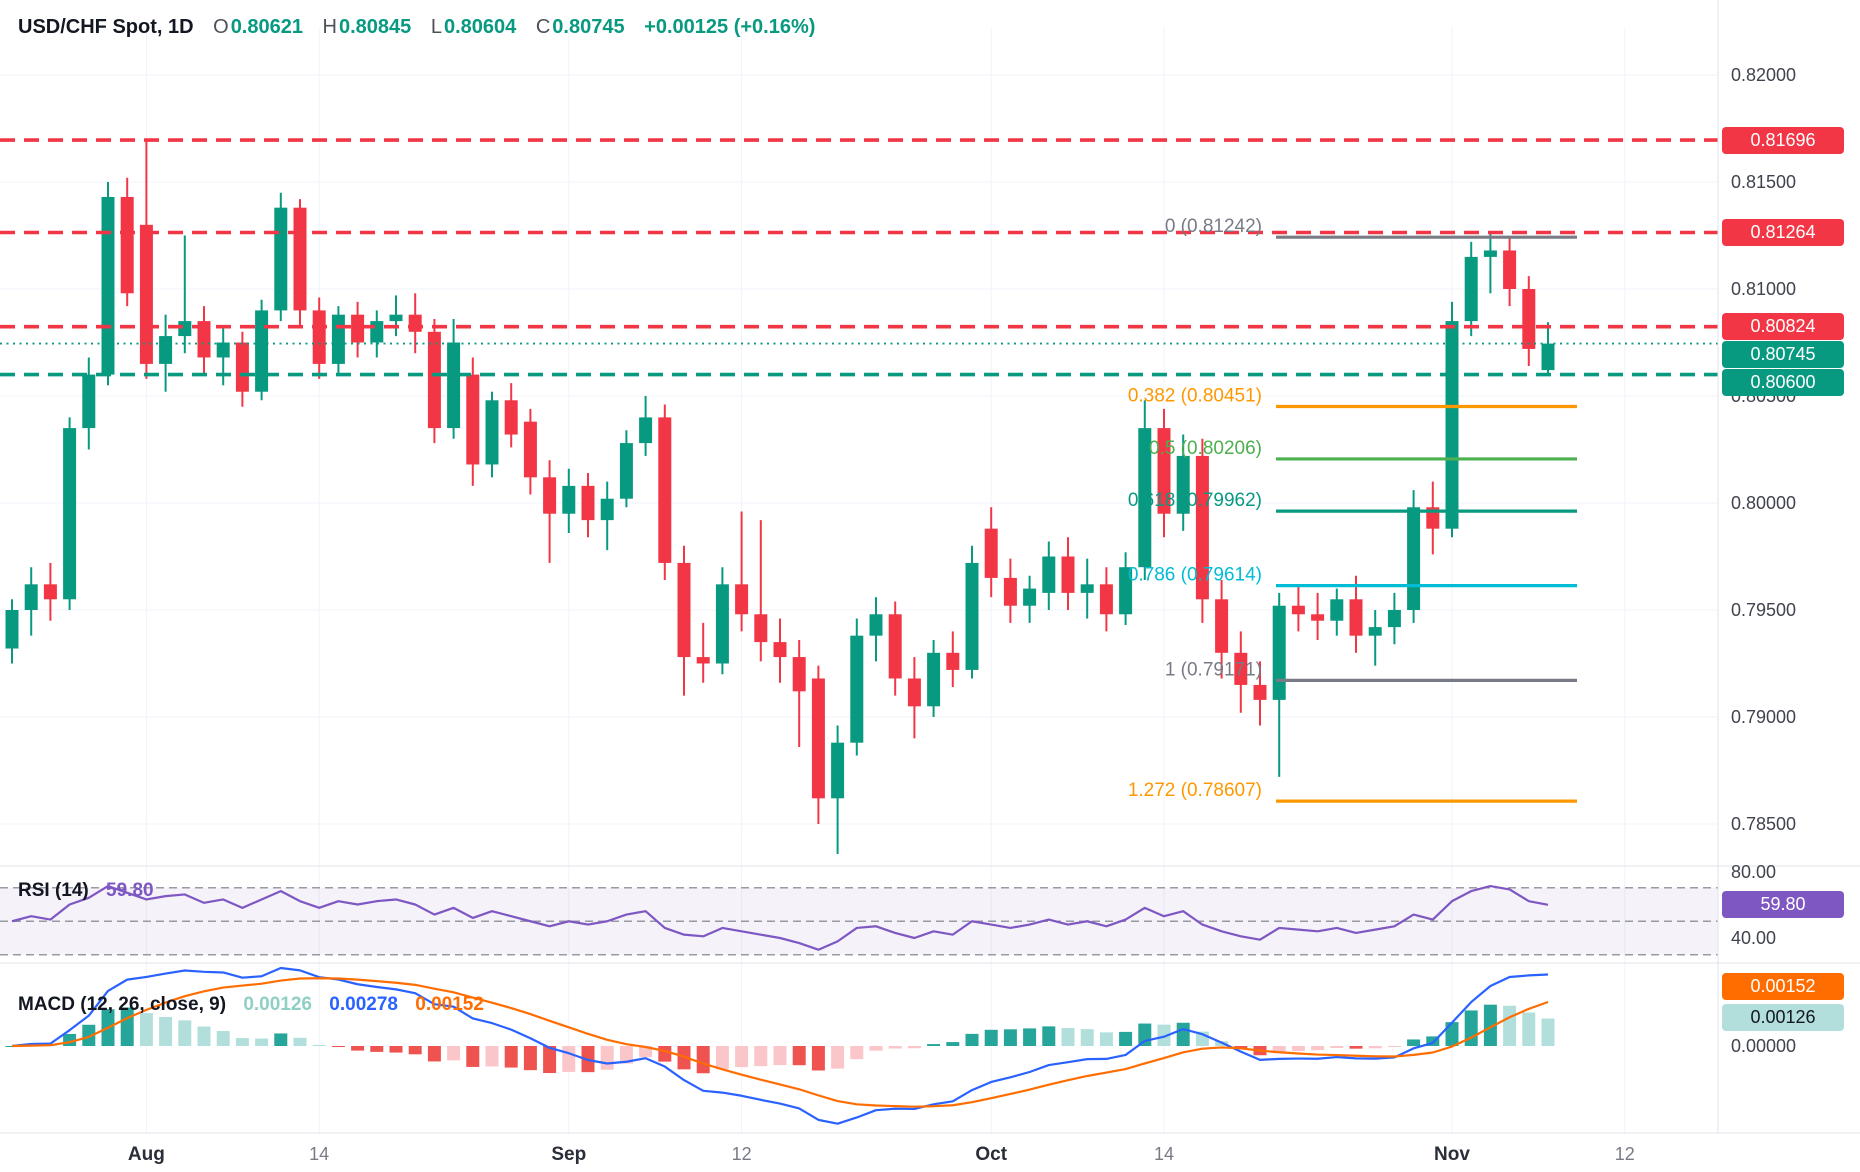  I want to click on time-axis-label: Aug, so click(146, 1154).